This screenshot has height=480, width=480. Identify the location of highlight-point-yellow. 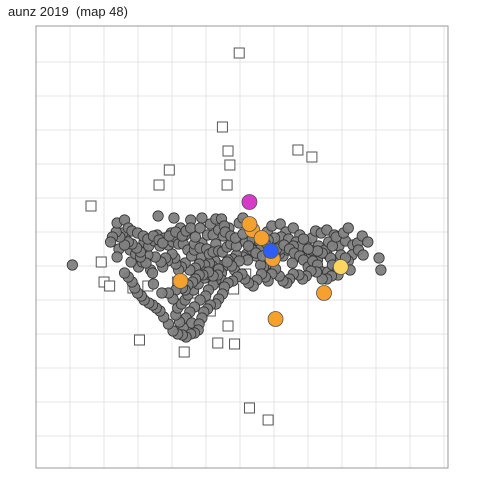
(340, 267).